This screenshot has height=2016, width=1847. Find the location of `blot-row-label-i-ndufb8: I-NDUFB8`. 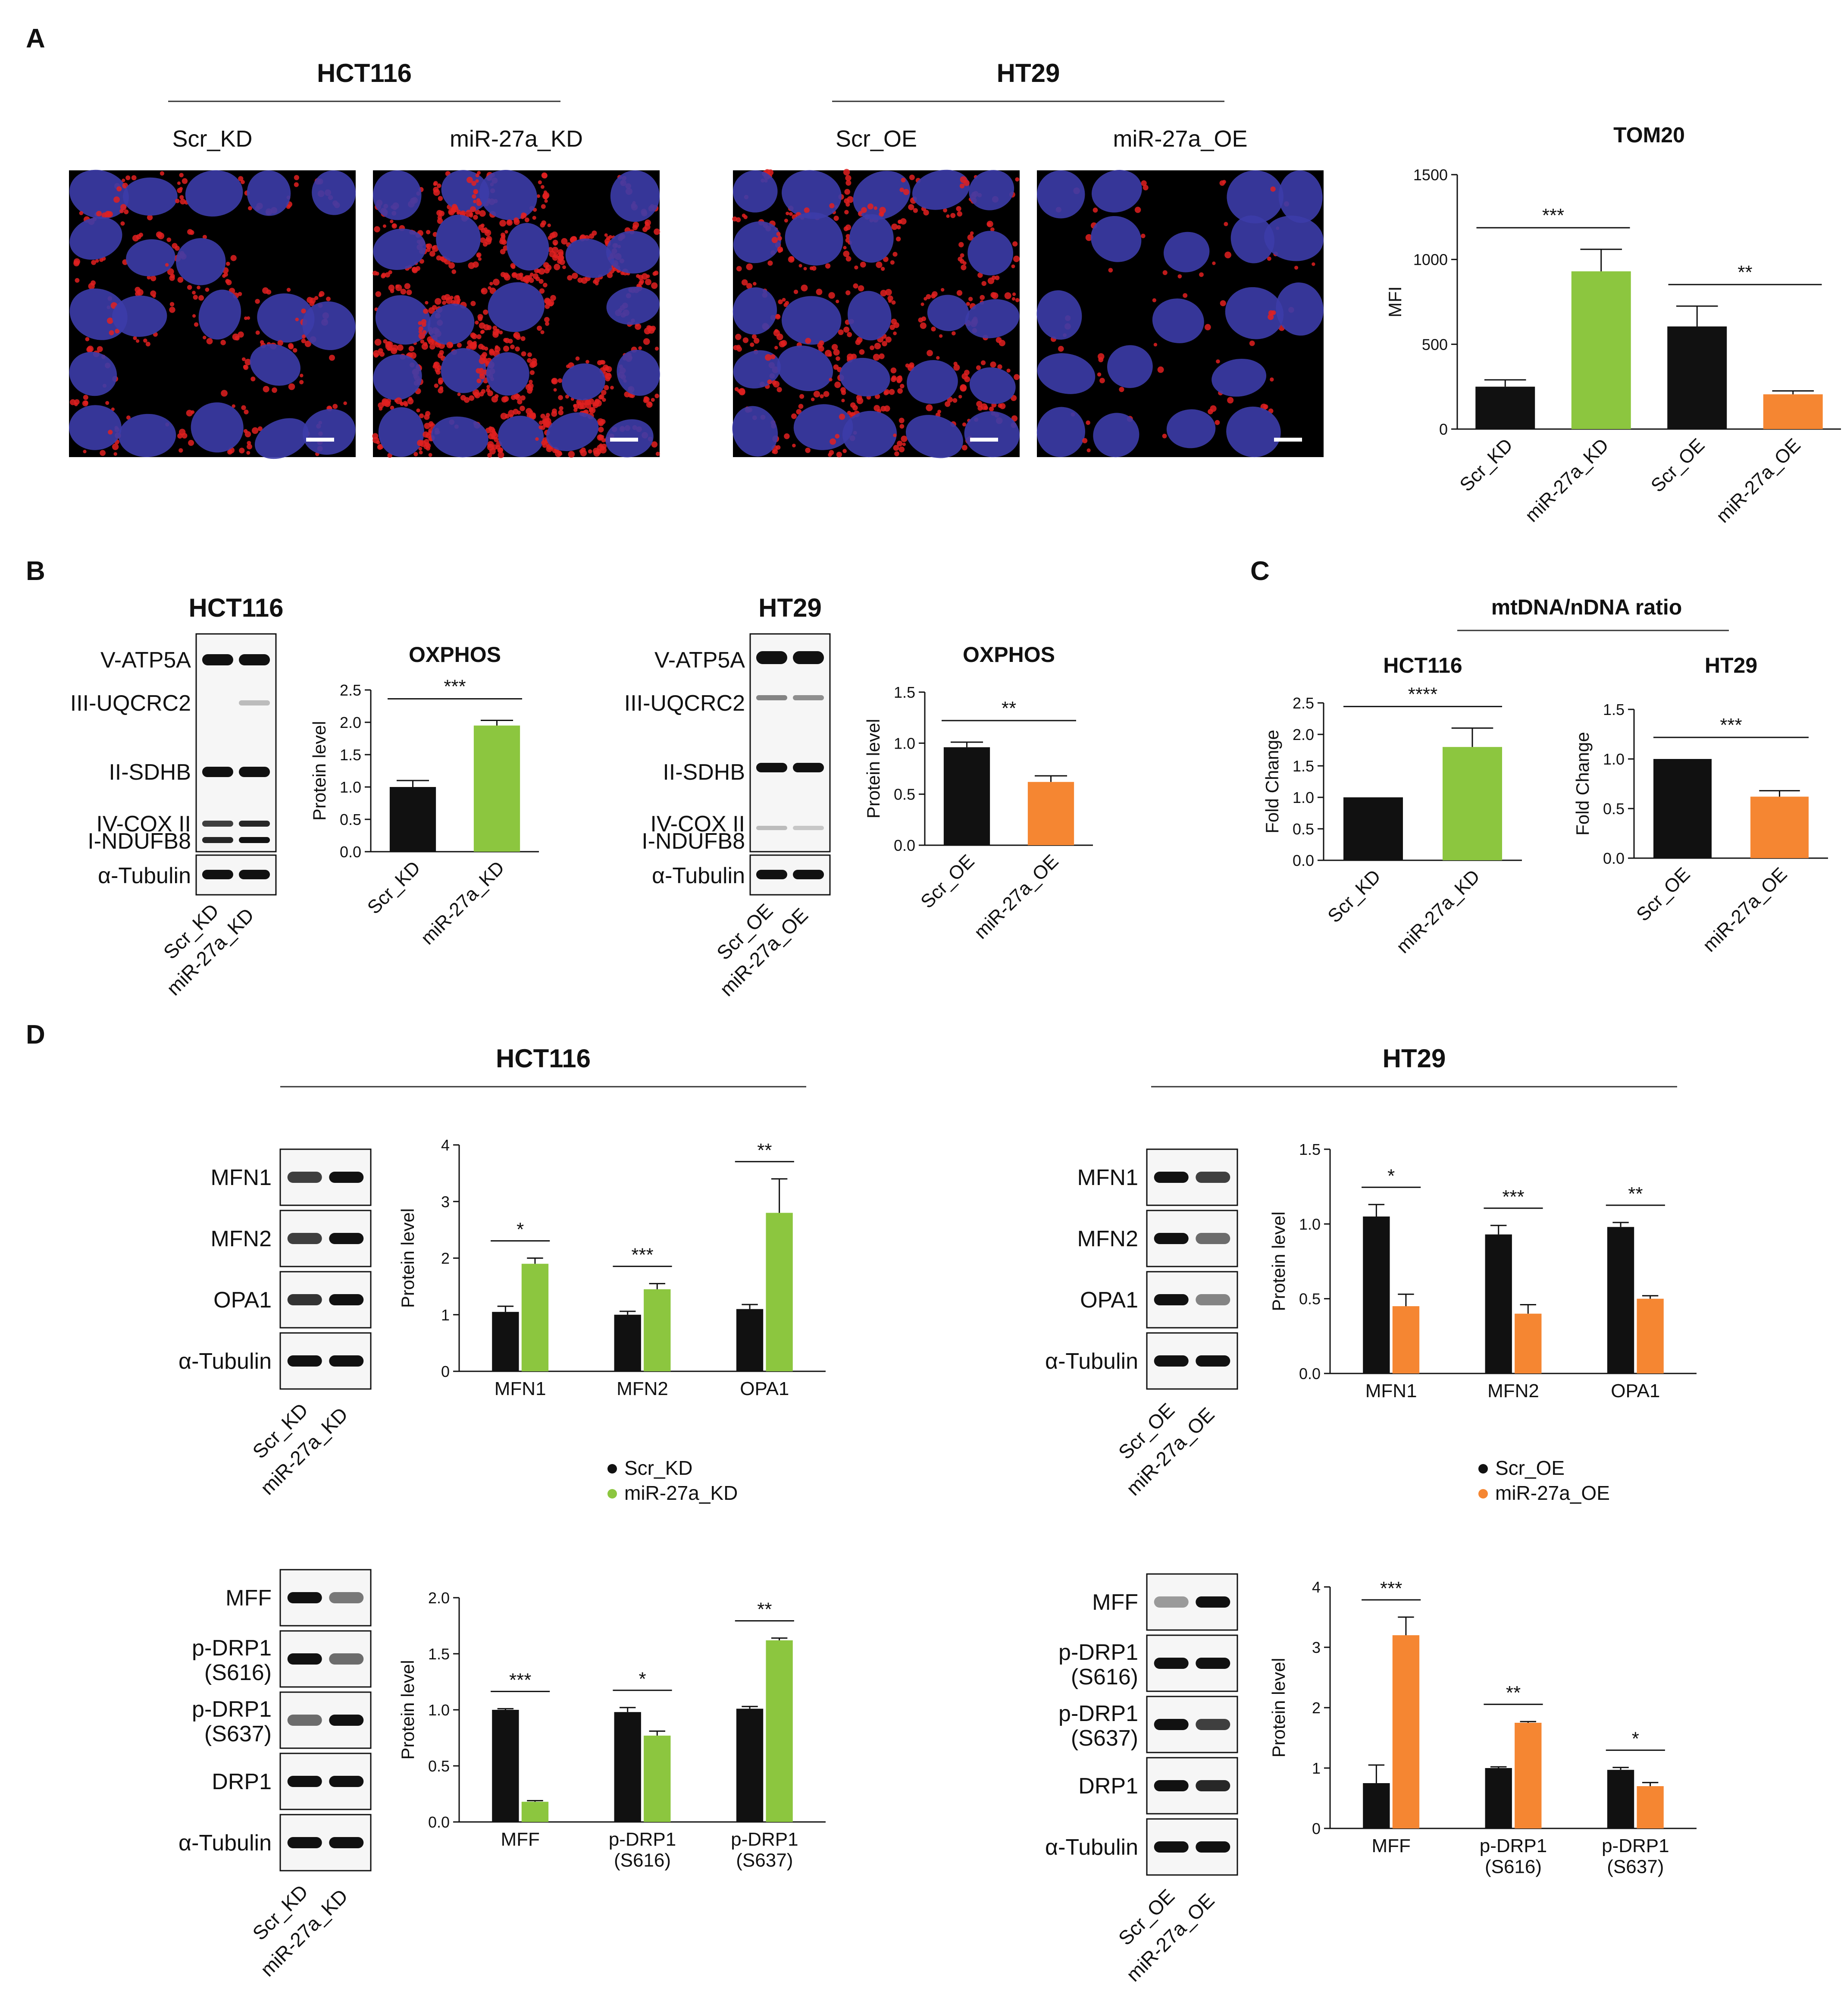

blot-row-label-i-ndufb8: I-NDUFB8 is located at coordinates (140, 841).